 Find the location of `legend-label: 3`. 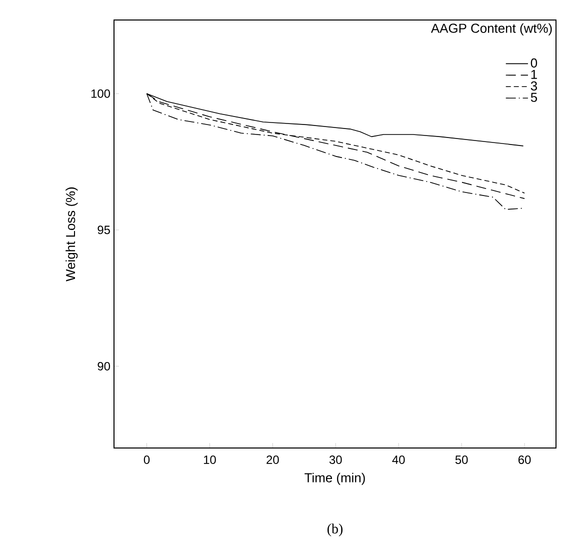

legend-label: 3 is located at coordinates (534, 86).